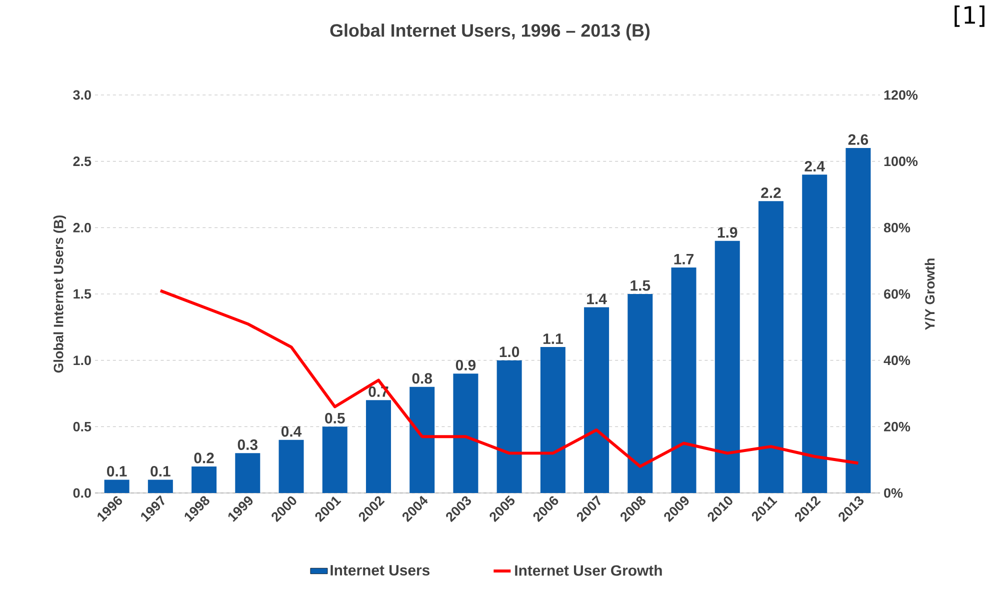 This screenshot has width=994, height=597. Describe the element at coordinates (728, 232) in the screenshot. I see `data-label: 1.9` at that location.